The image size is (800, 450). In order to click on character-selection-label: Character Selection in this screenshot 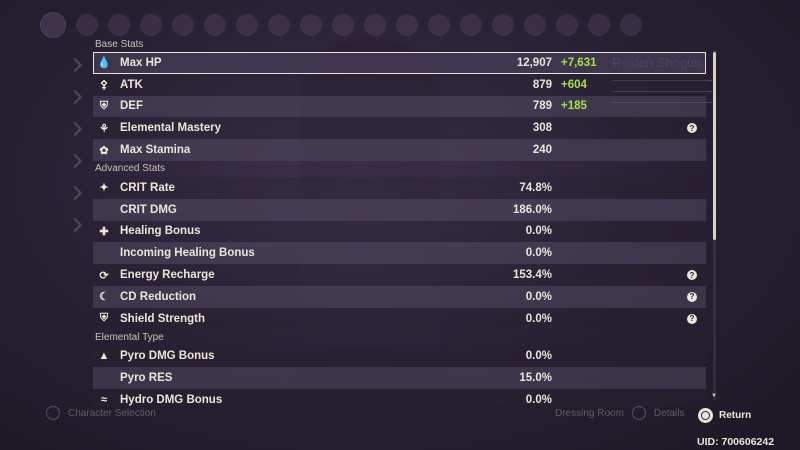, I will do `click(112, 413)`.